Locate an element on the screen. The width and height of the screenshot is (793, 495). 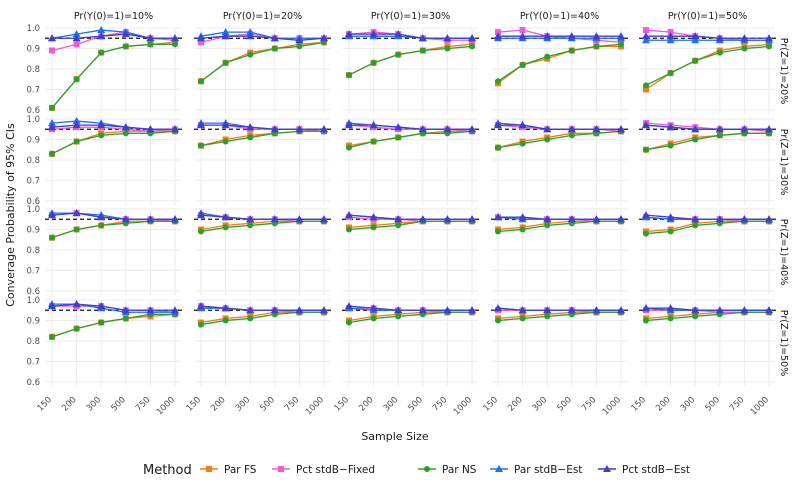
legend-label: Par stdB−Est is located at coordinates (548, 470).